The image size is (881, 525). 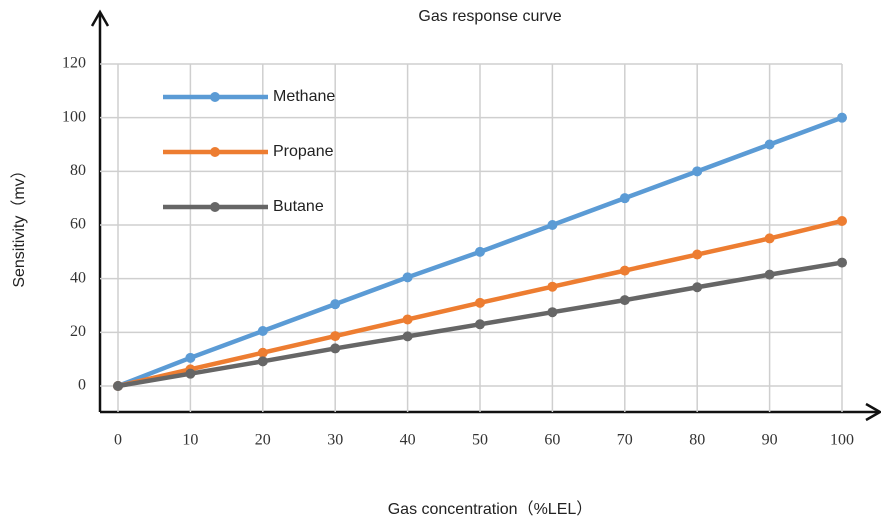 What do you see at coordinates (873, 412) in the screenshot?
I see `x-axis-arrow` at bounding box center [873, 412].